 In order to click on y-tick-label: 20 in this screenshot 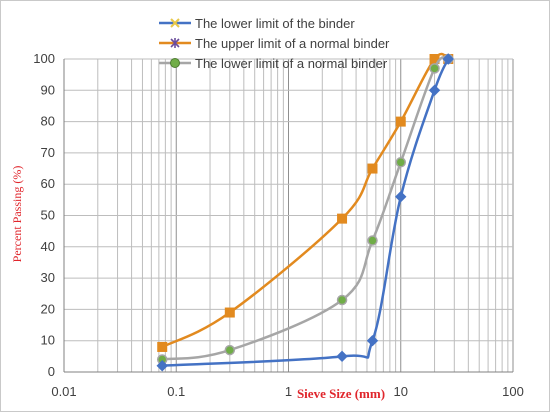, I will do `click(48, 308)`.